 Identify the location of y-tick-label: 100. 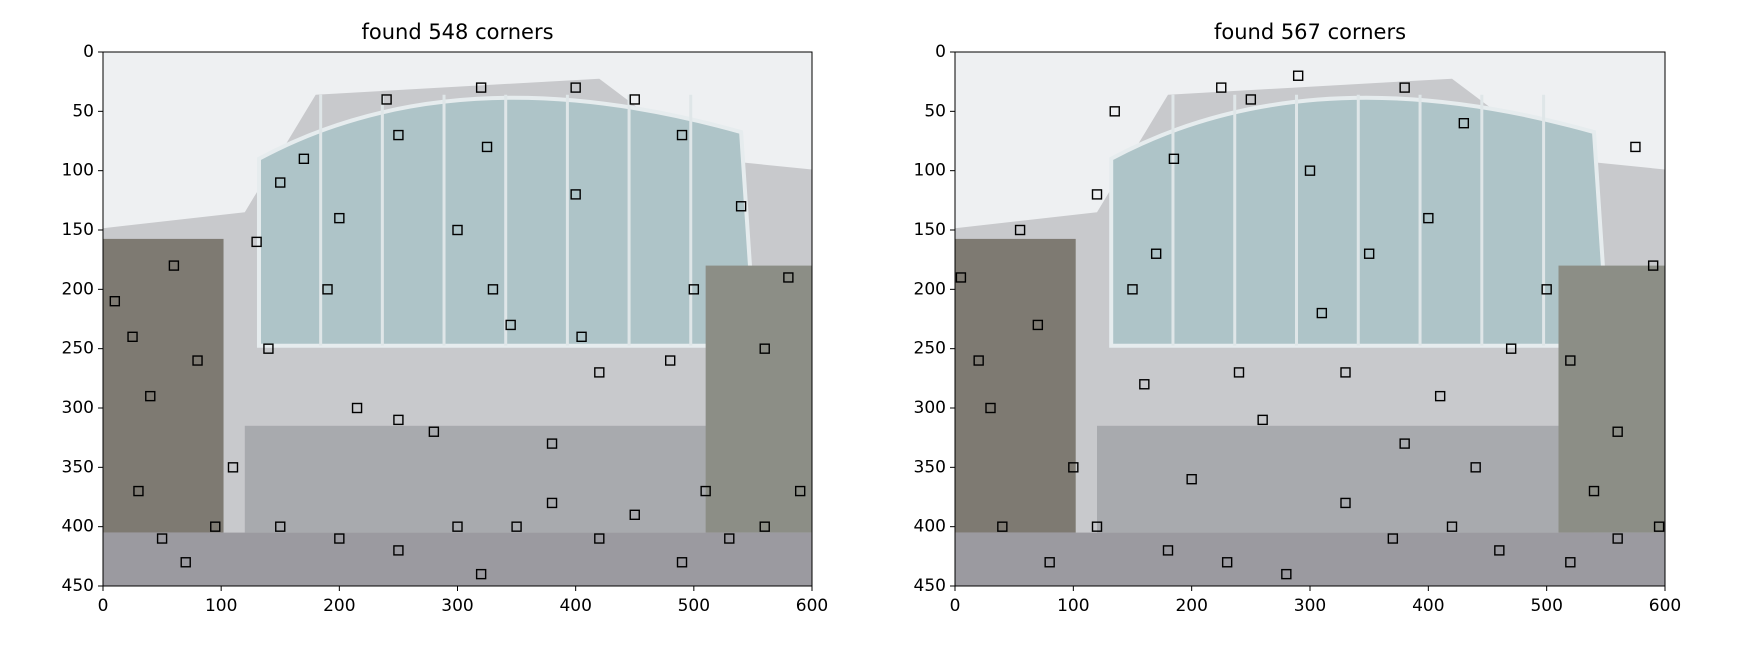
(930, 171).